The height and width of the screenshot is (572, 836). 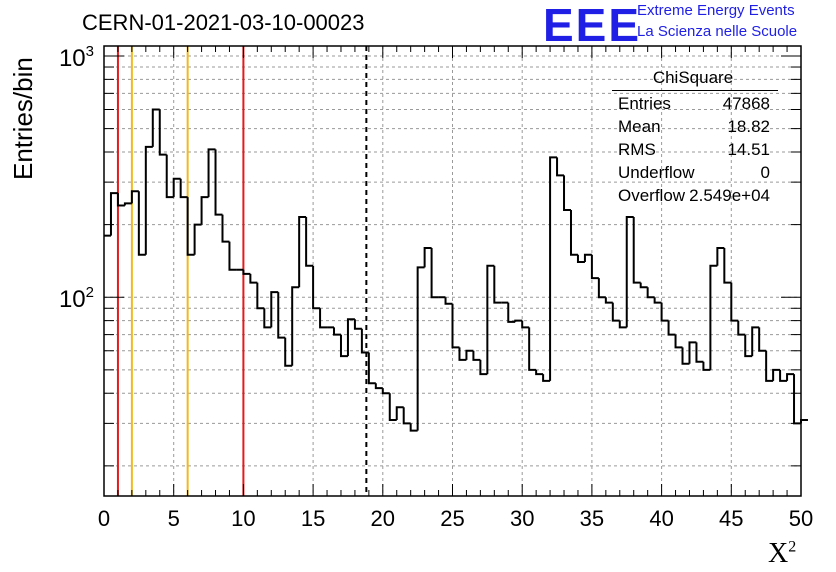 I want to click on x-tick-label: 40, so click(x=661, y=518).